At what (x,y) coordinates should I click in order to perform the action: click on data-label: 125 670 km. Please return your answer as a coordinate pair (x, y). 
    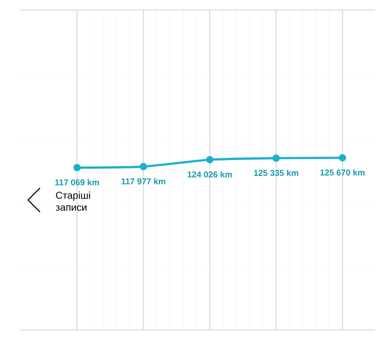
    Looking at the image, I should click on (342, 172).